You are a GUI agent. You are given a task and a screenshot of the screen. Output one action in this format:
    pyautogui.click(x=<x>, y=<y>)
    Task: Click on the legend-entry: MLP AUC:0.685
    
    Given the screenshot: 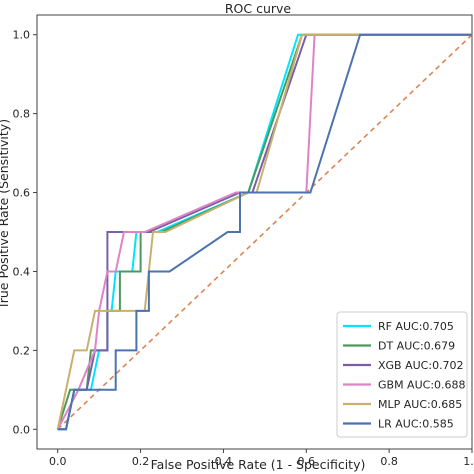 What is the action you would take?
    pyautogui.click(x=420, y=404)
    